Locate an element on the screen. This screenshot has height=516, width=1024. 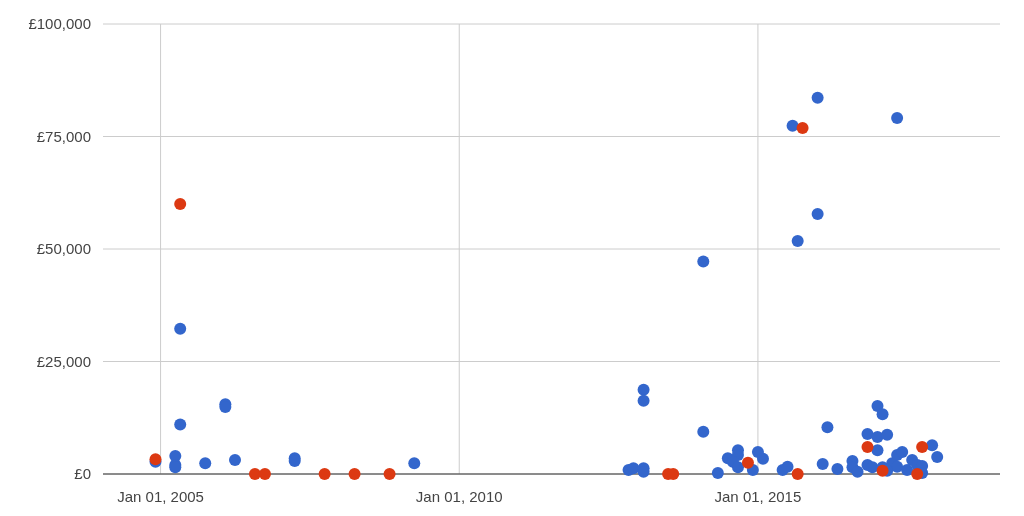
y-tick-label: £0 is located at coordinates (82, 474).